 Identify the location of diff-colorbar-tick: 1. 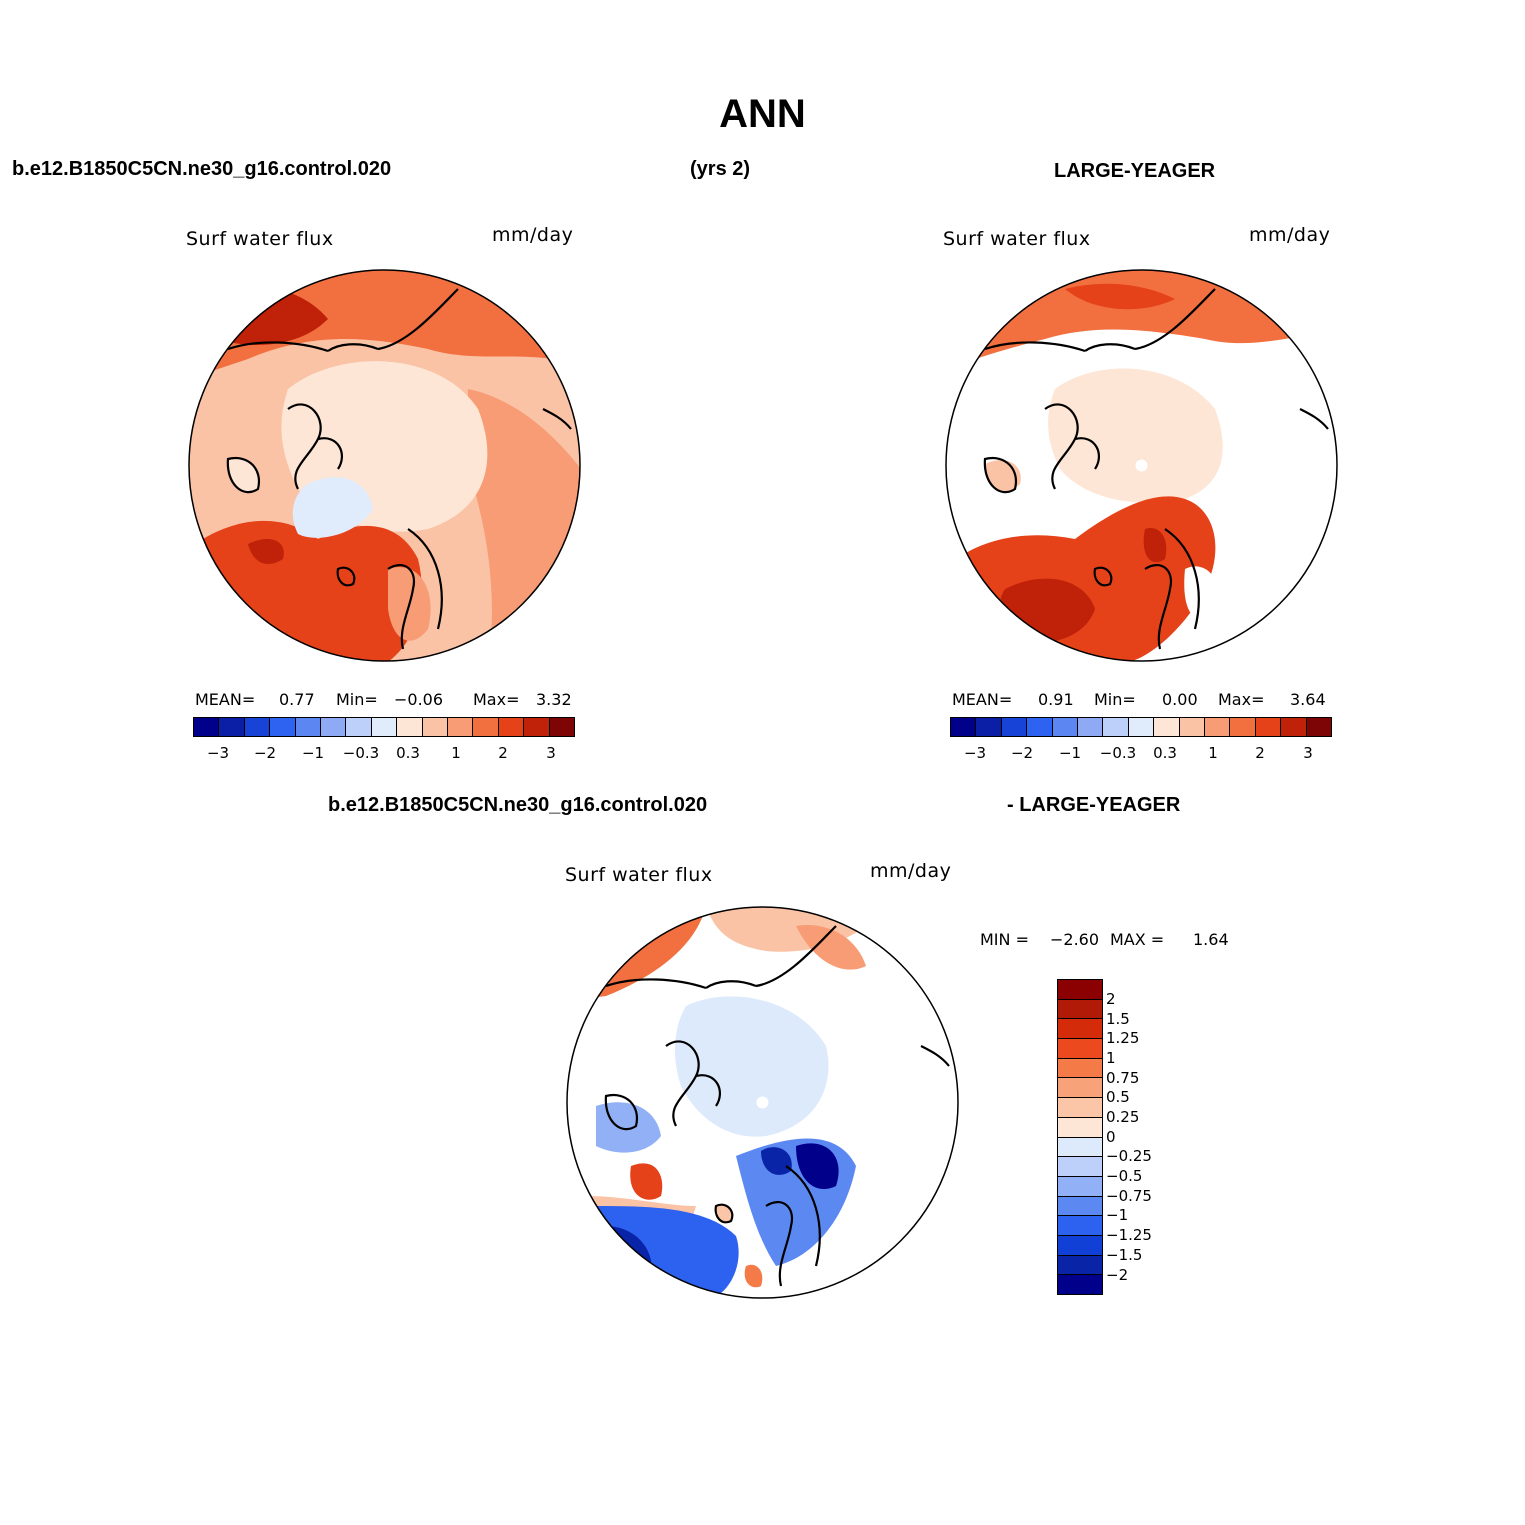
(1111, 1058).